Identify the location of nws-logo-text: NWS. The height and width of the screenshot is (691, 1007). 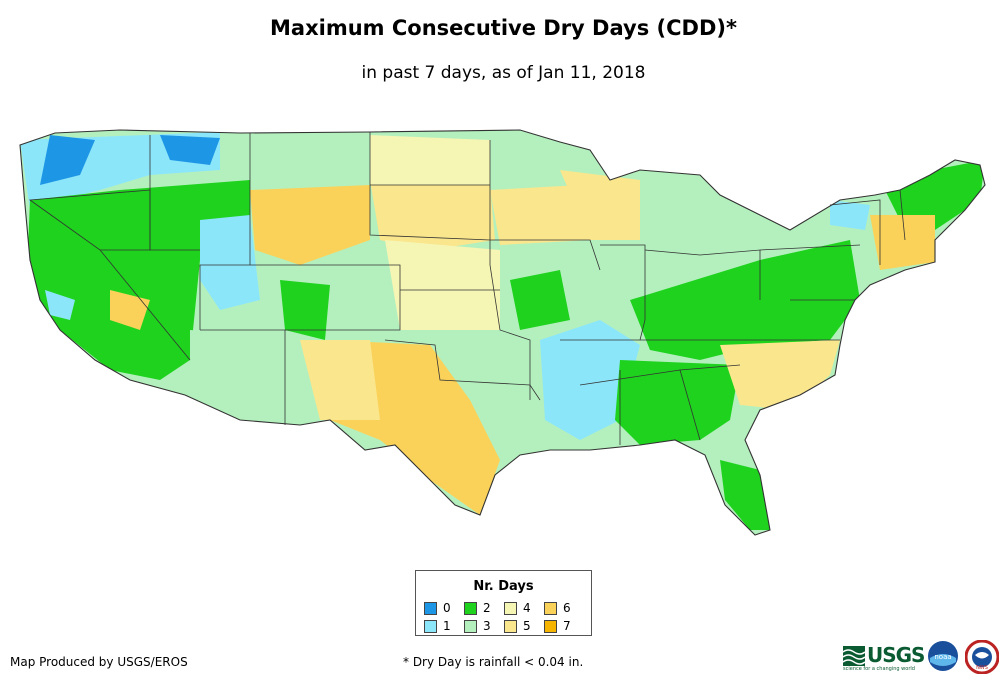
(982, 668).